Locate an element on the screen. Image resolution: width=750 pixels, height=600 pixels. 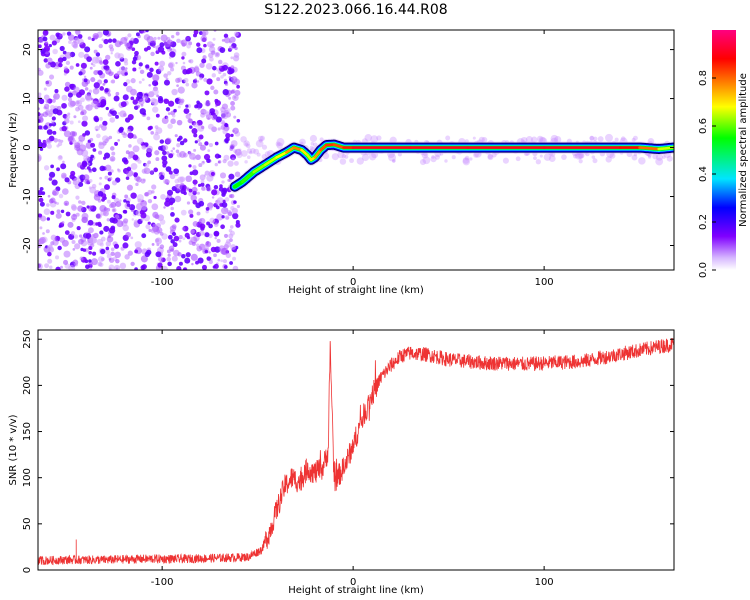
x-tick-label: 0 is located at coordinates (353, 282).